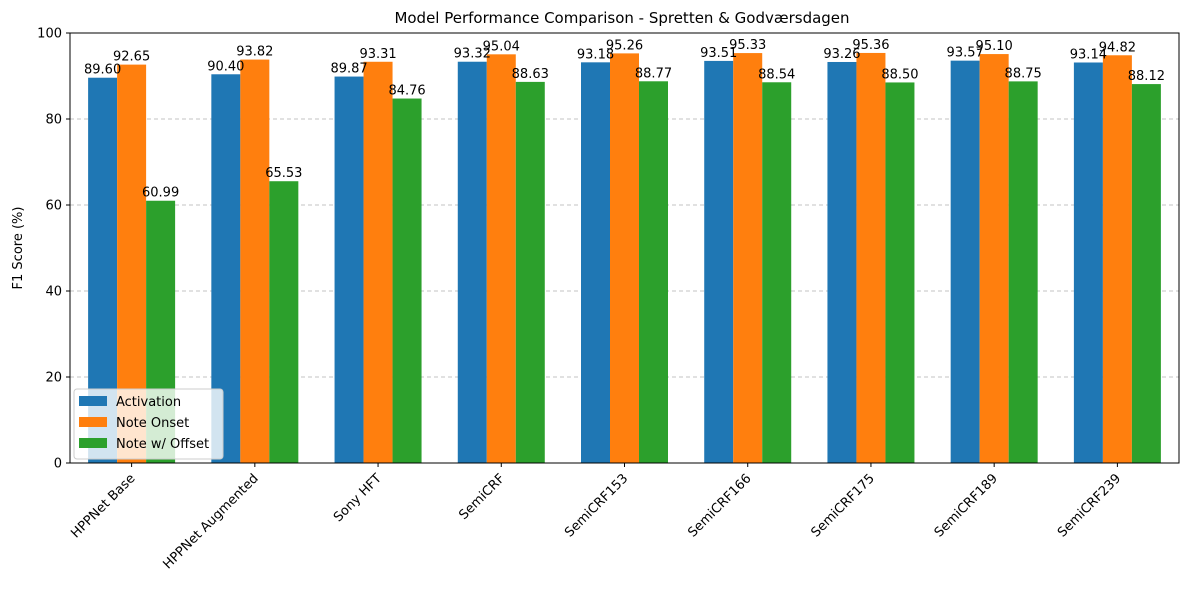  What do you see at coordinates (58, 464) in the screenshot?
I see `y-tick-label: 0` at bounding box center [58, 464].